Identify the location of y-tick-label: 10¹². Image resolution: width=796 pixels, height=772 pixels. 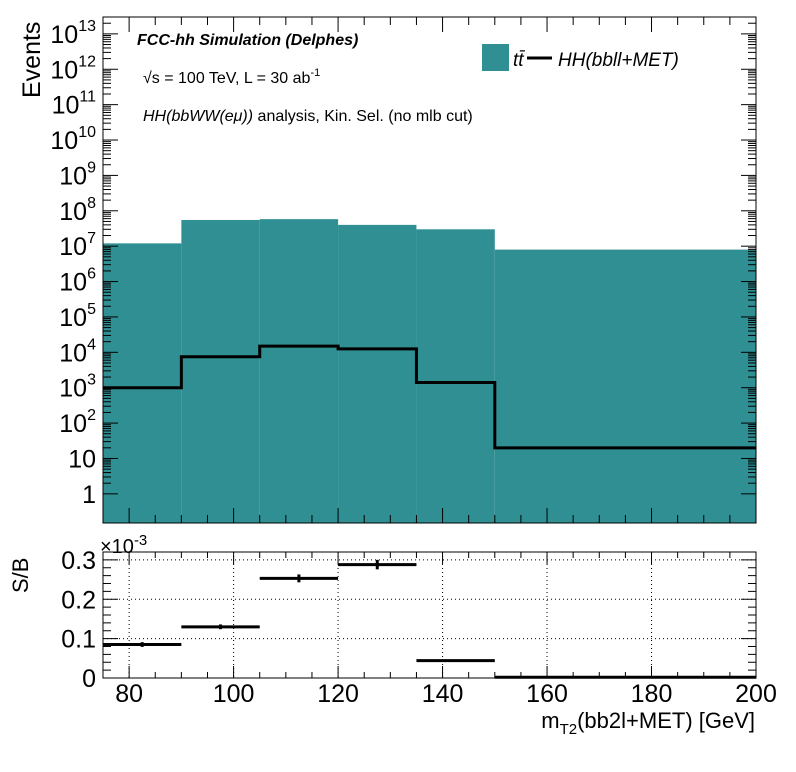
(73, 68).